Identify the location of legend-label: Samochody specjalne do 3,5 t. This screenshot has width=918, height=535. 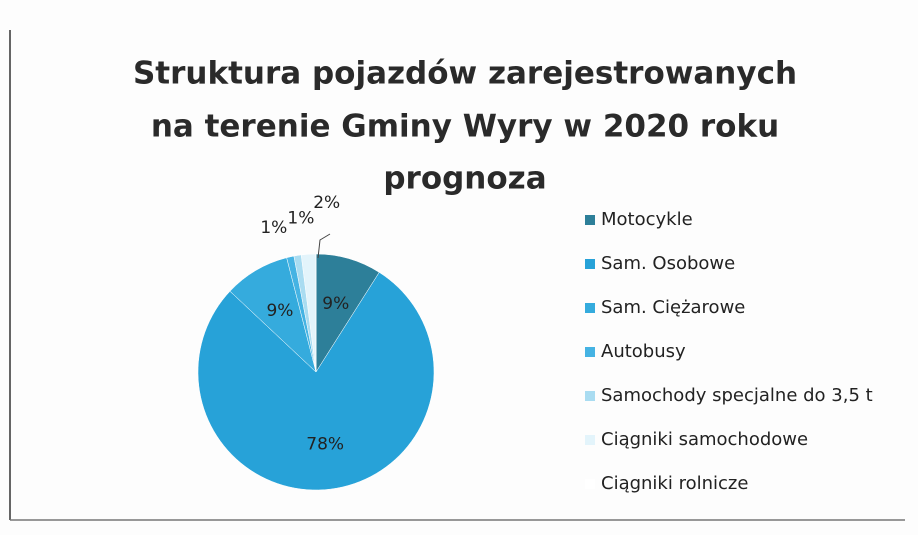
(737, 395).